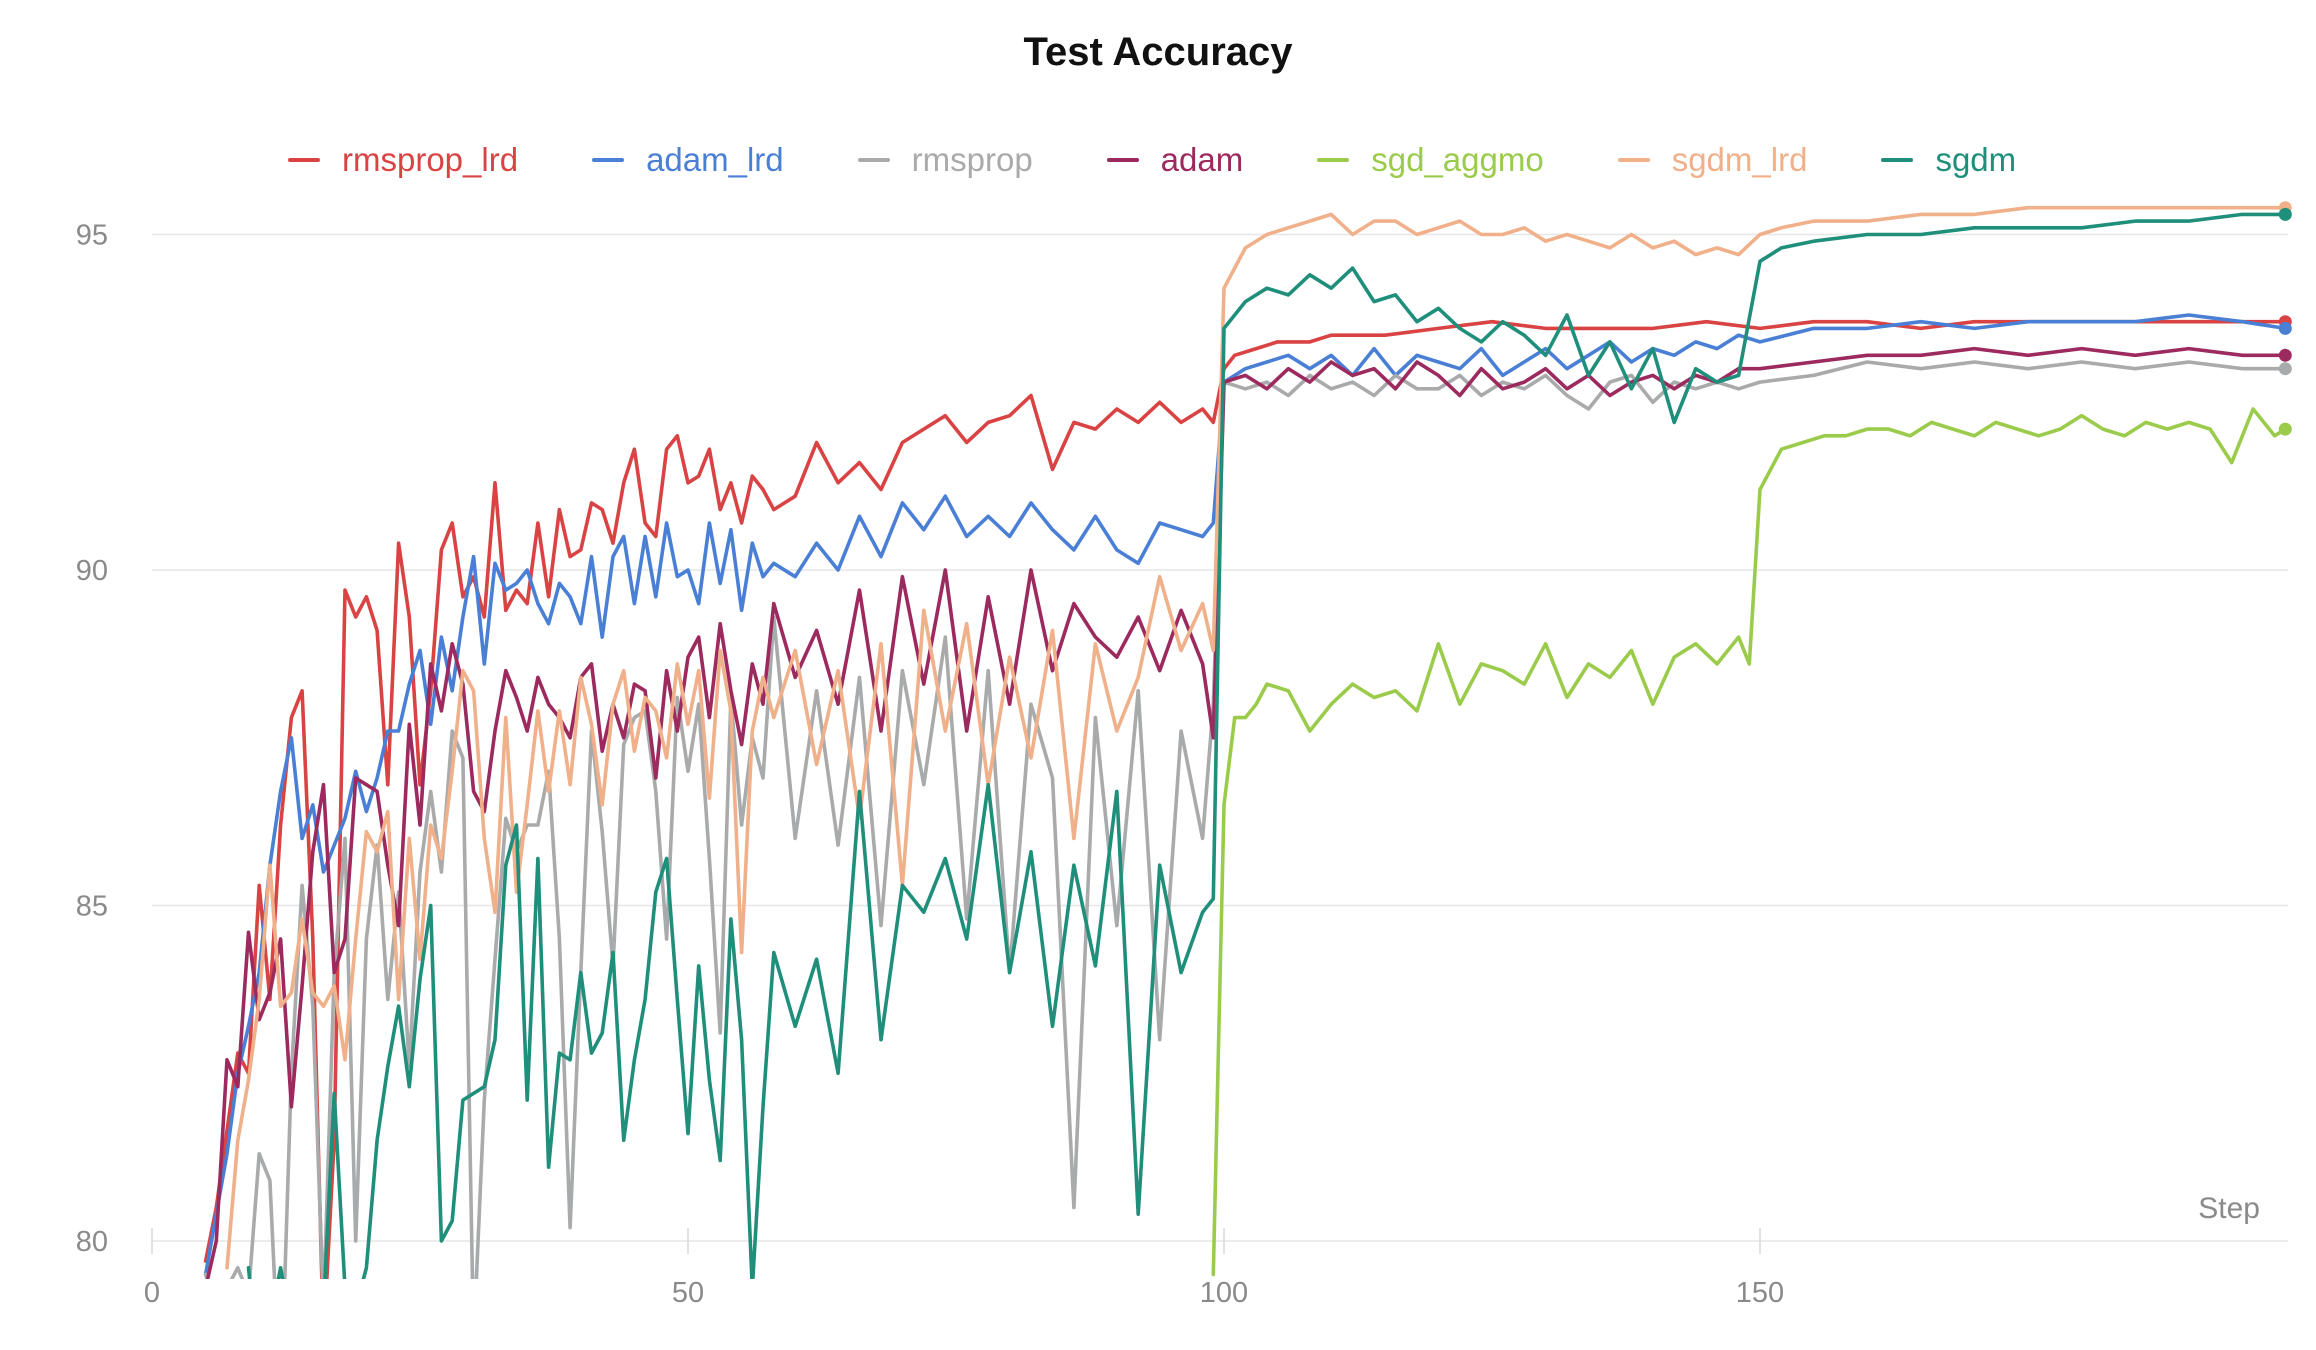 Image resolution: width=2316 pixels, height=1350 pixels. I want to click on y-tick-label: 90, so click(92, 571).